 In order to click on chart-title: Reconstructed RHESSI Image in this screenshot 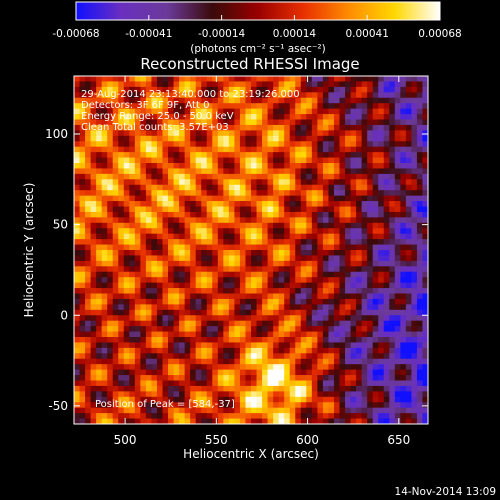, I will do `click(249, 64)`.